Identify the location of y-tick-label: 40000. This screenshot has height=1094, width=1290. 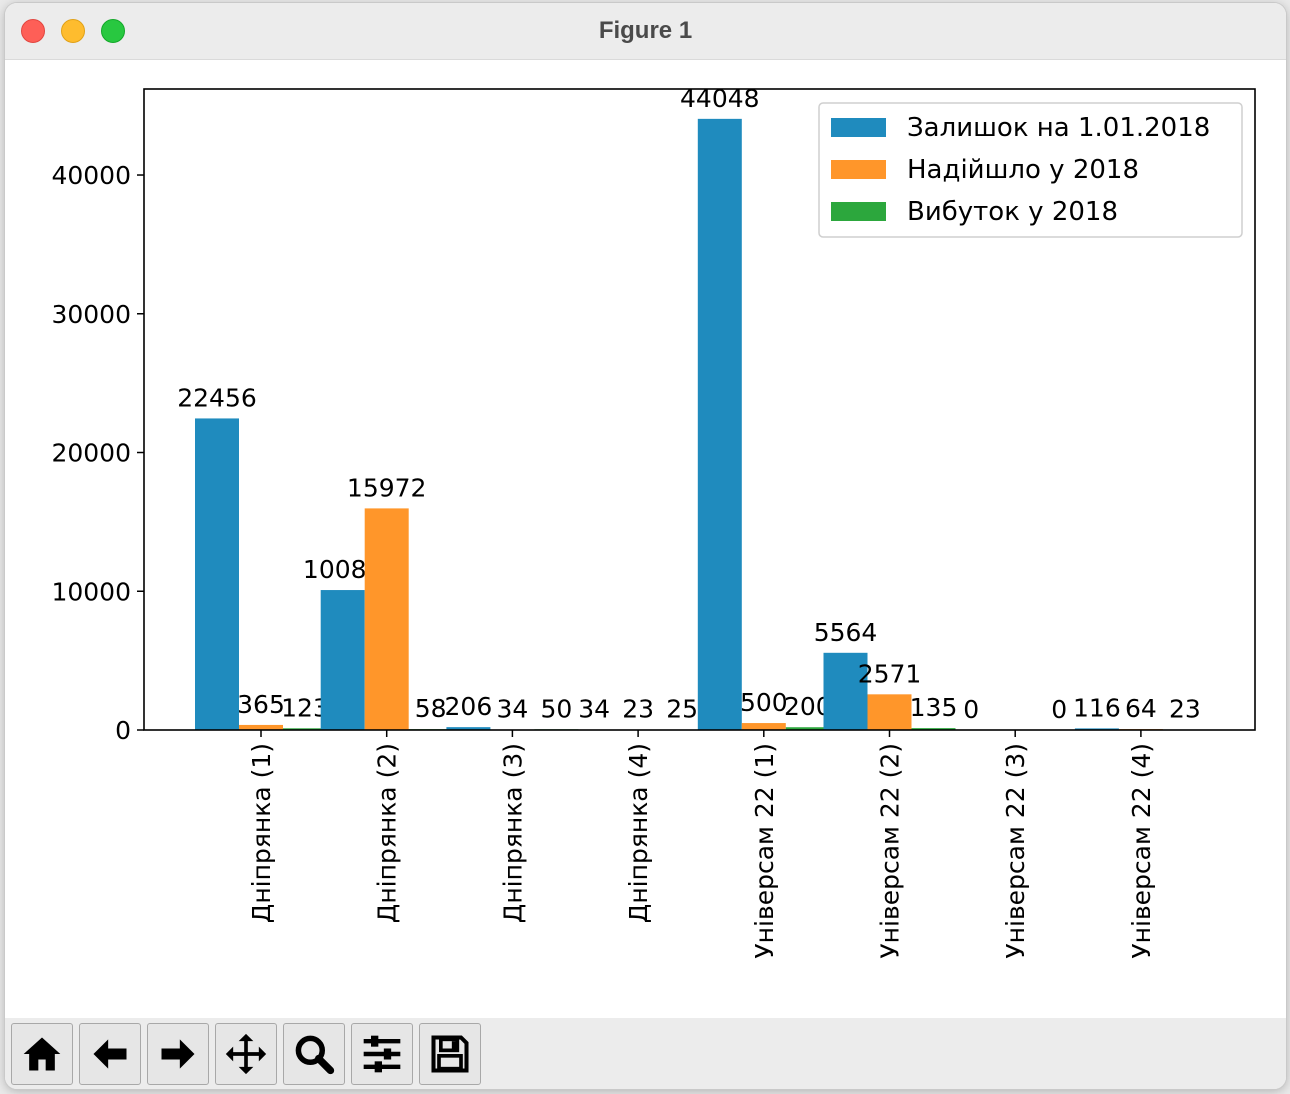
(91, 175).